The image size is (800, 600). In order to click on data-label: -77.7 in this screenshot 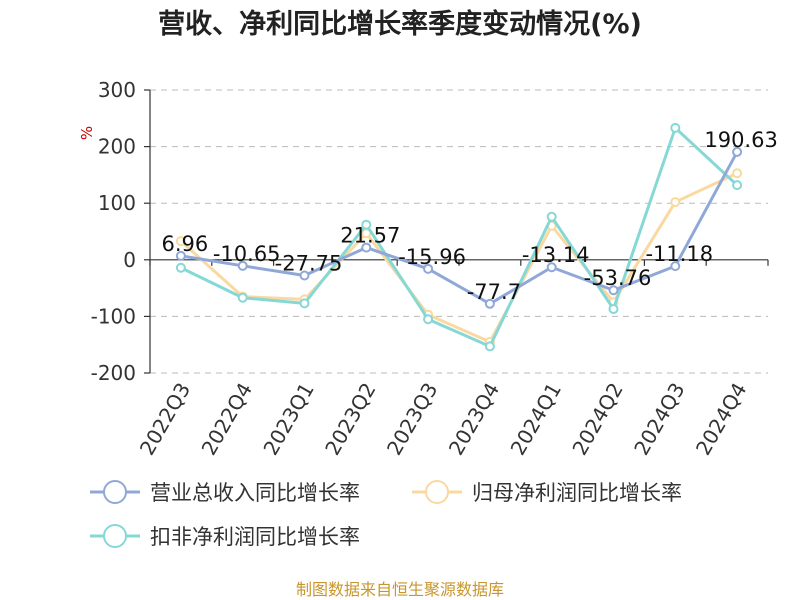, I will do `click(494, 292)`.